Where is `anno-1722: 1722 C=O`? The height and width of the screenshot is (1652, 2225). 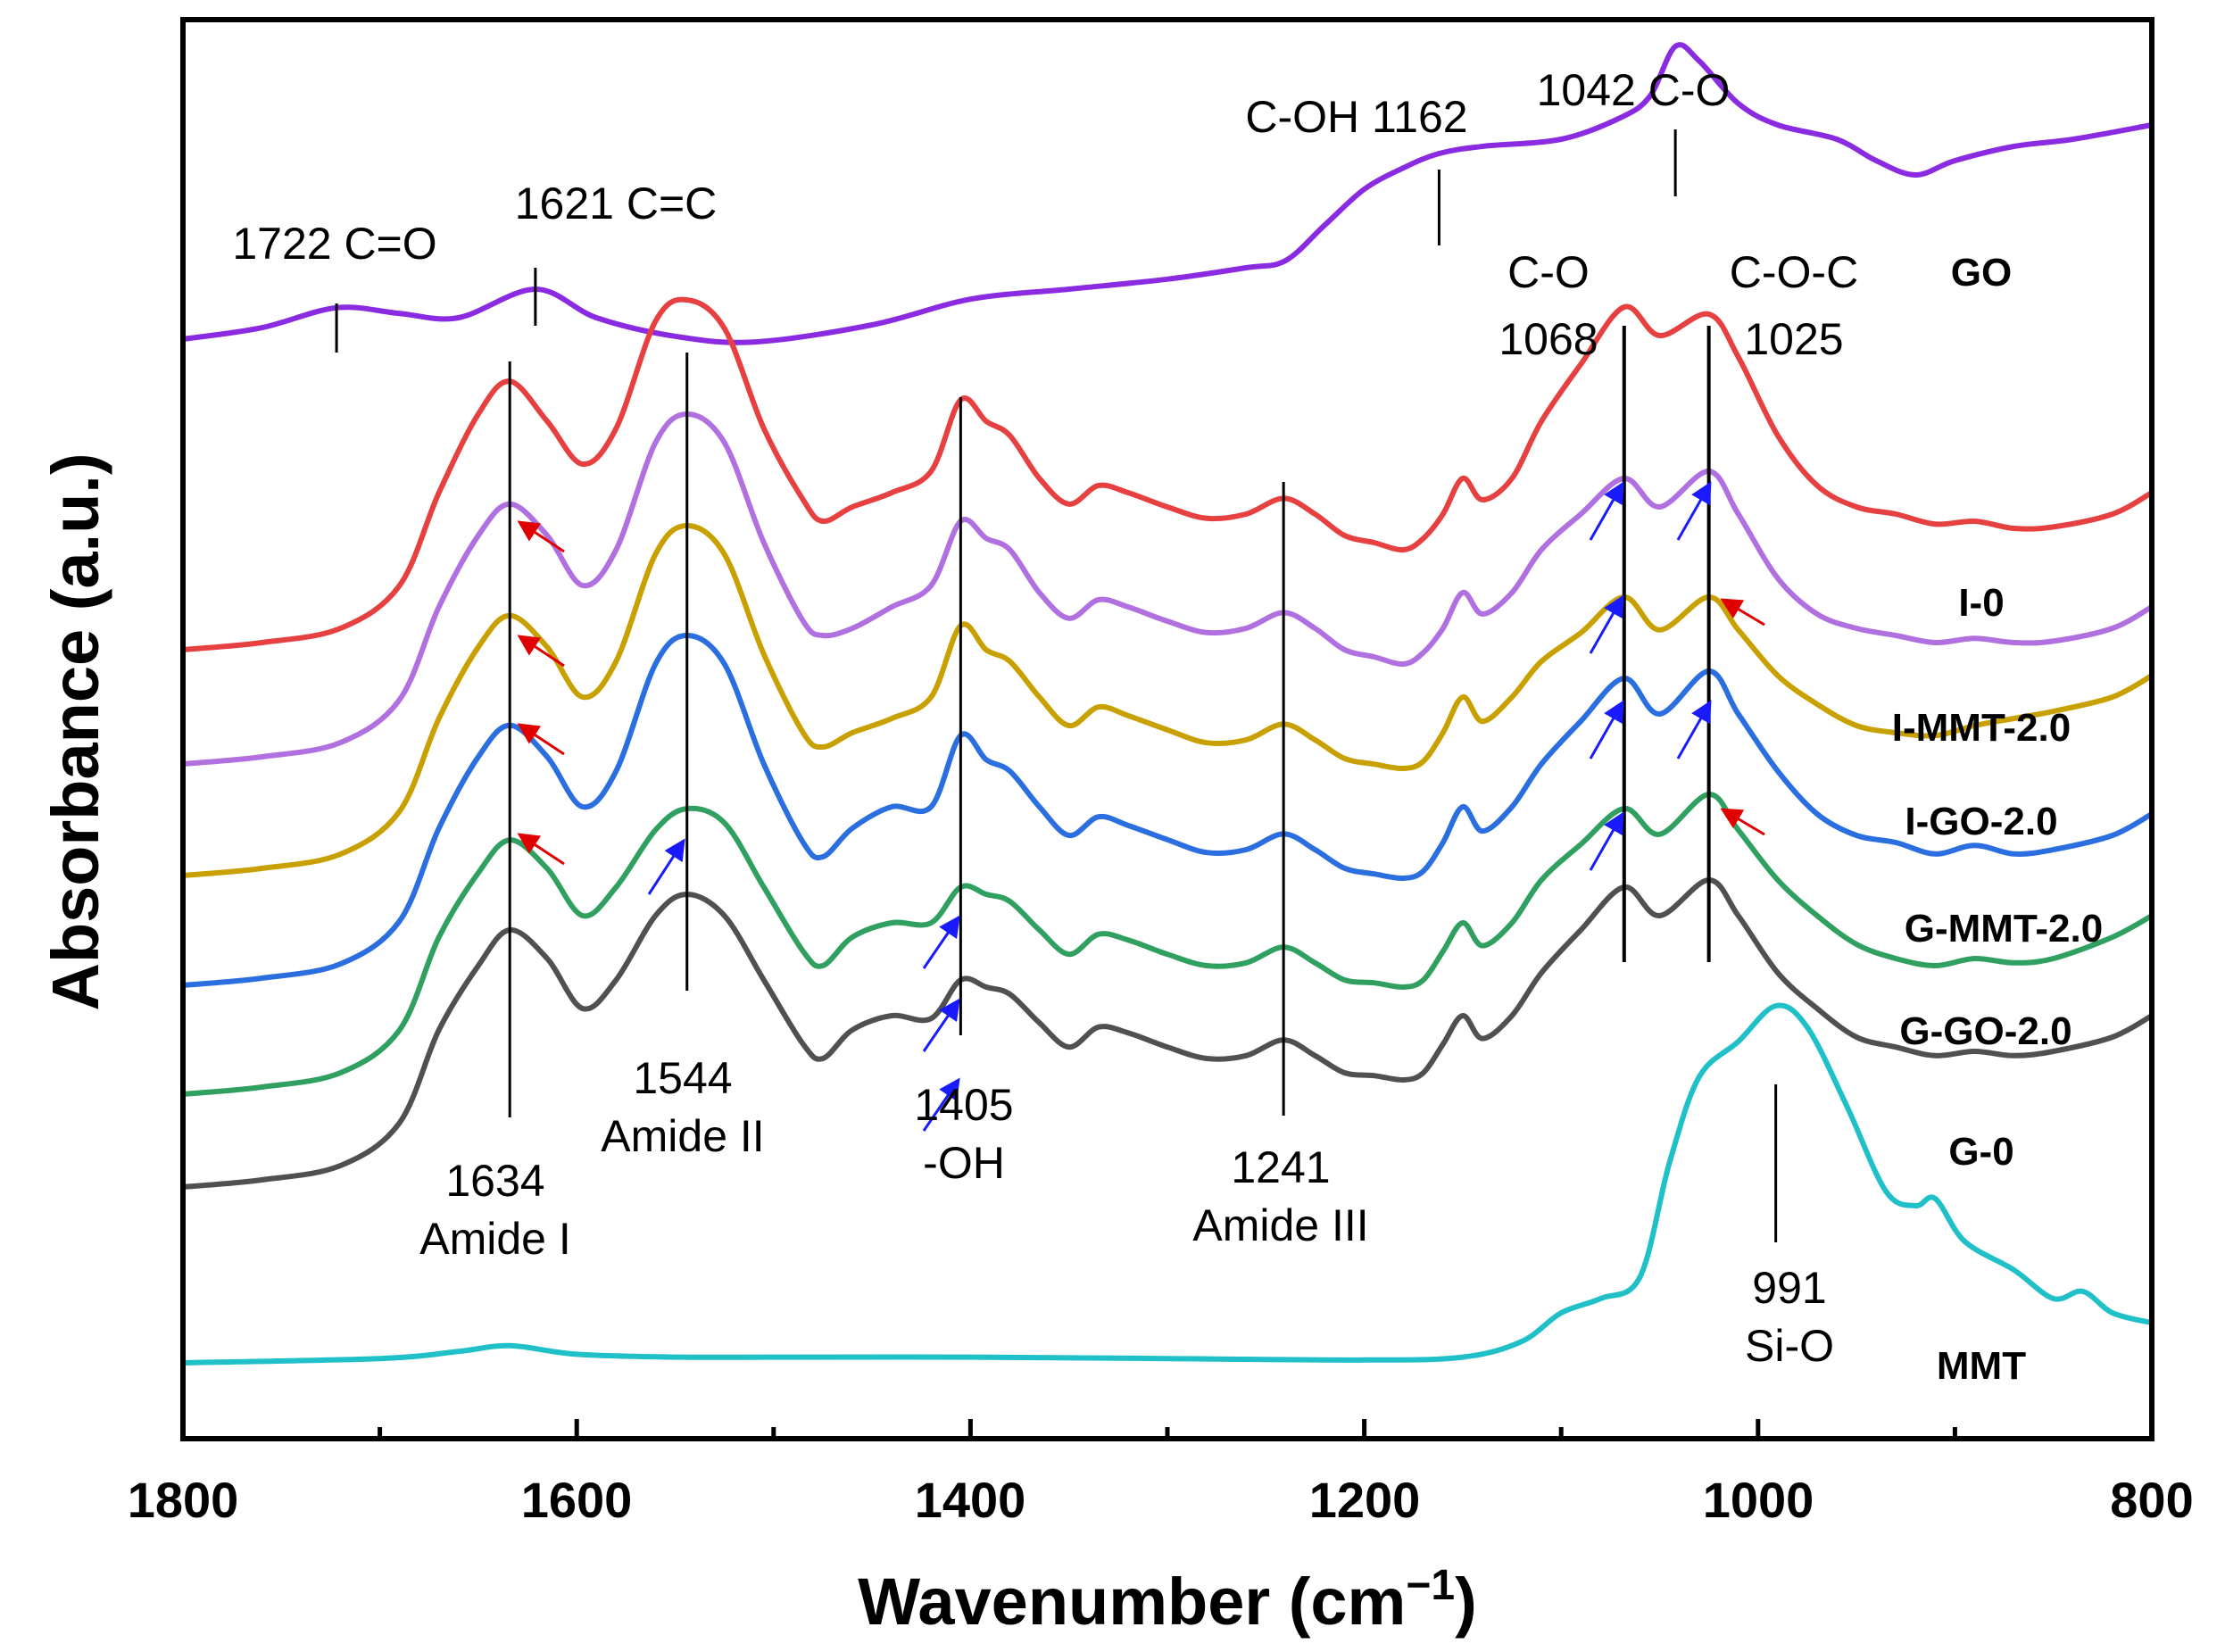 anno-1722: 1722 C=O is located at coordinates (334, 244).